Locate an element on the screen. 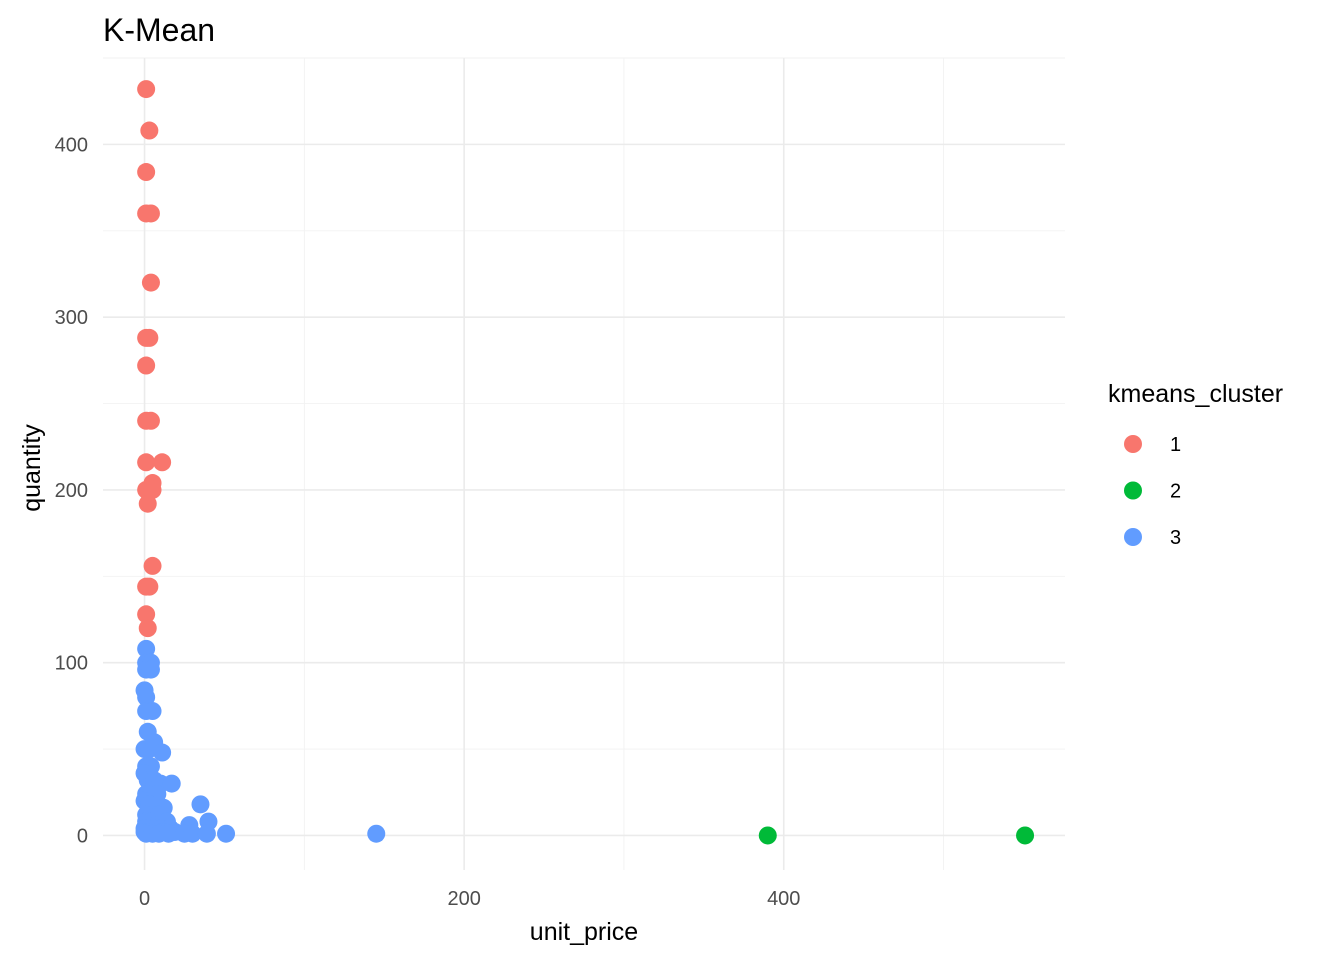  y-axis-title: quantity is located at coordinates (32, 468).